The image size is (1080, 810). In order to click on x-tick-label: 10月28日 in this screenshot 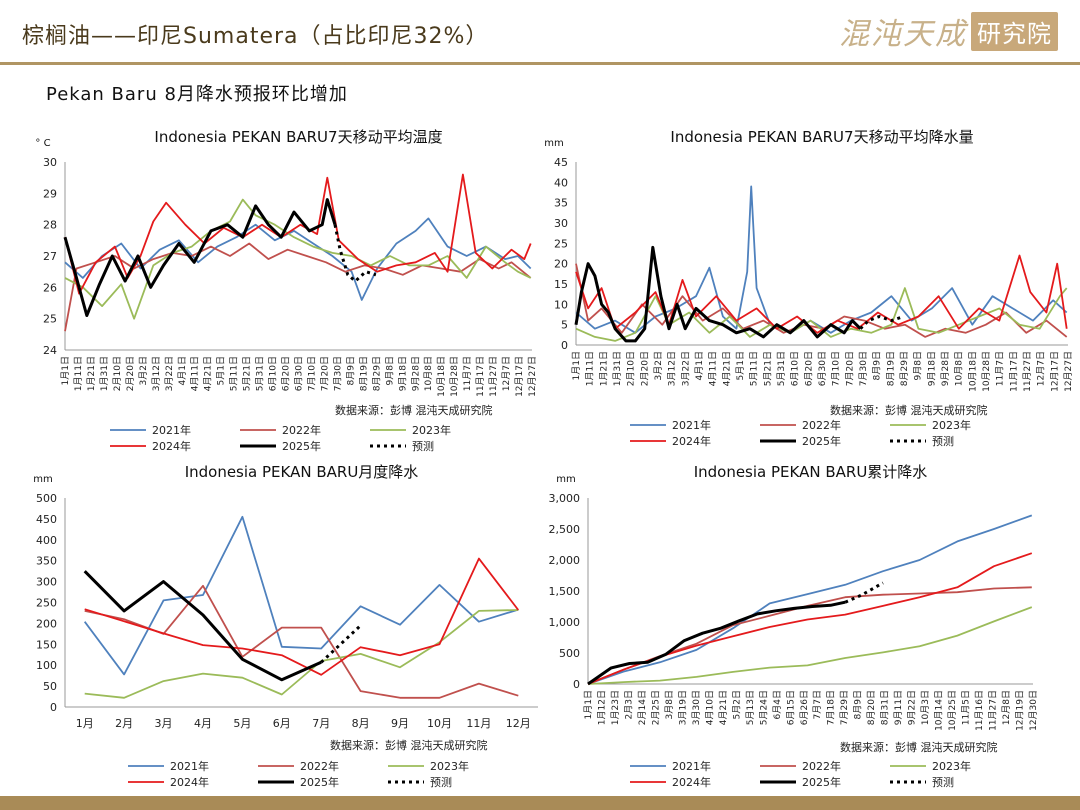, I will do `click(454, 376)`.